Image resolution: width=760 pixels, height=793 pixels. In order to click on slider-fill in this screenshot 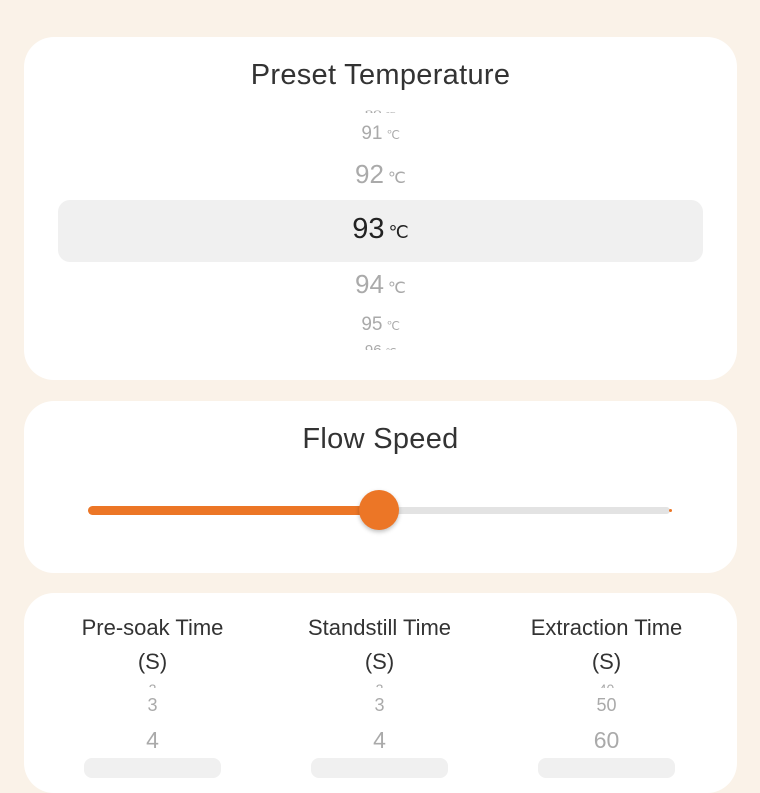, I will do `click(233, 510)`.